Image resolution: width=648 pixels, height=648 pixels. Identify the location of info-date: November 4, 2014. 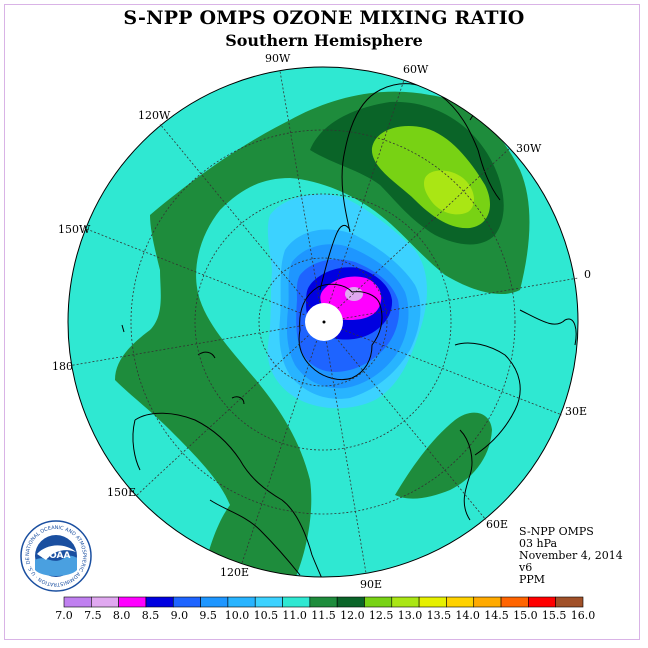
(571, 555).